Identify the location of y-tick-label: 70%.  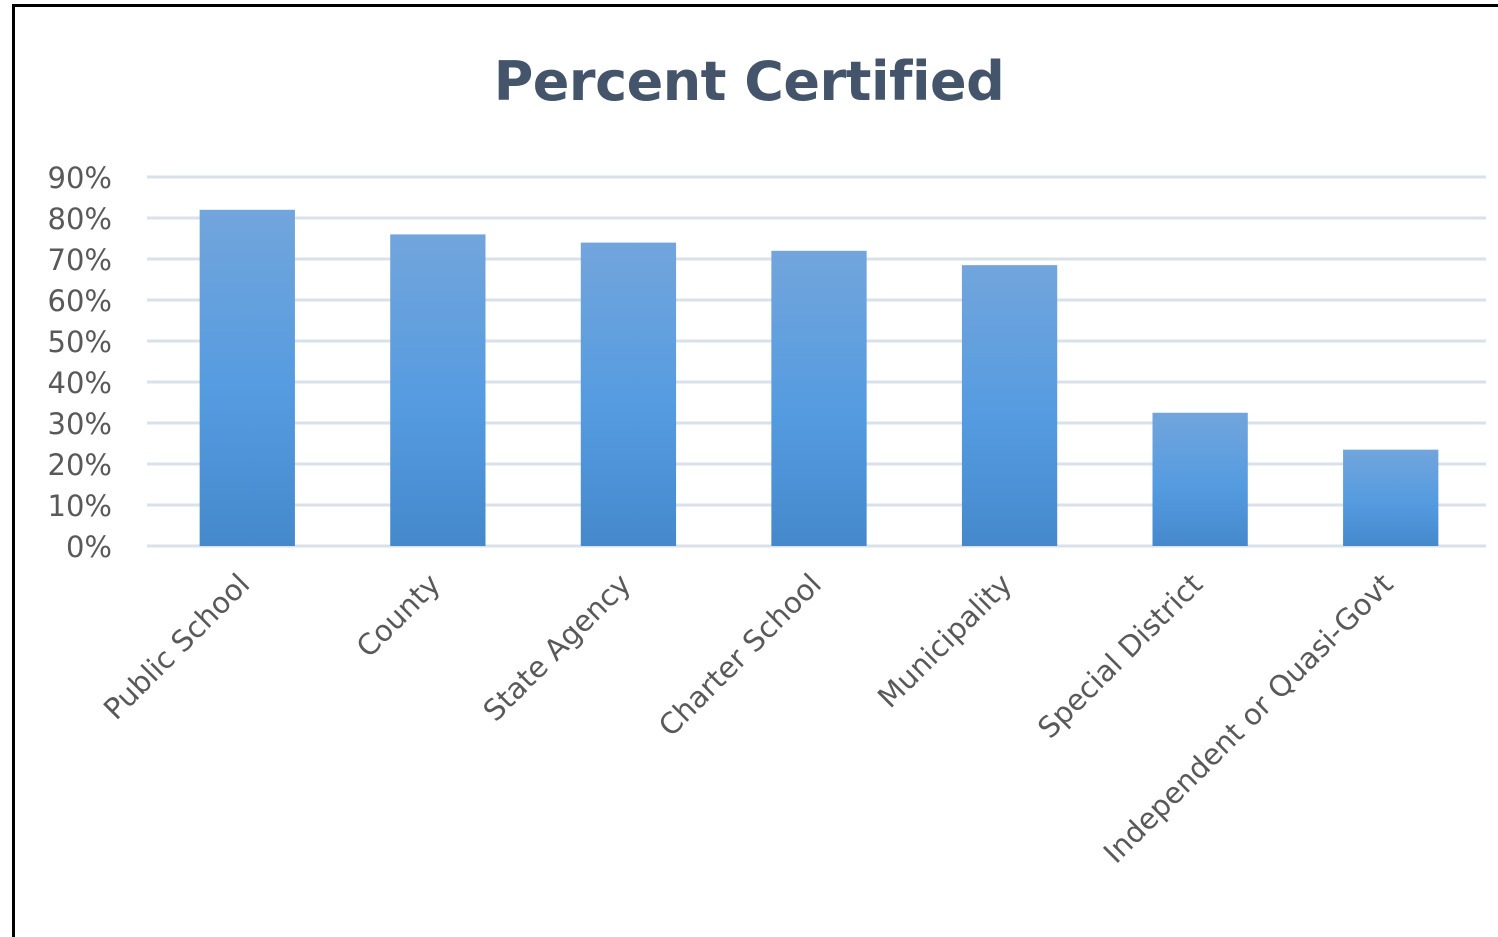
(80, 260).